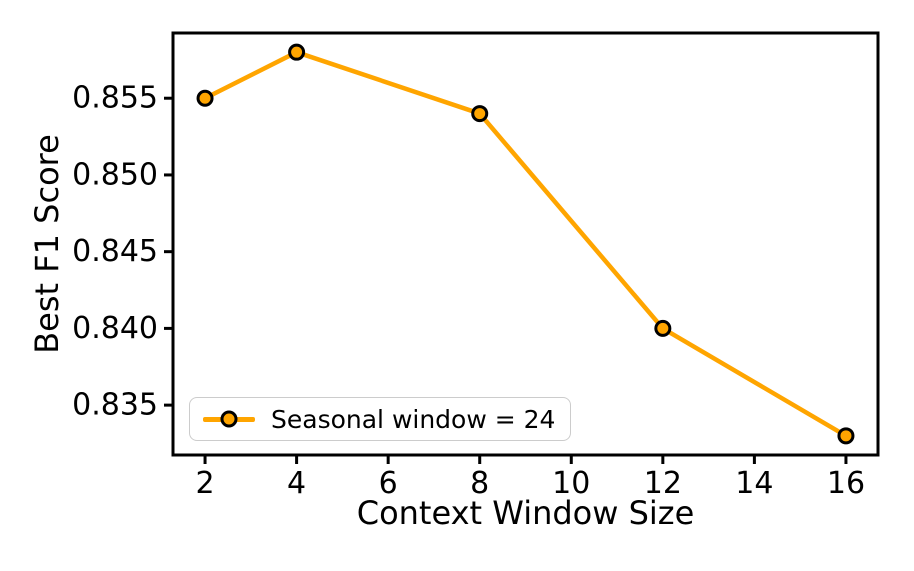  I want to click on x-tick-label: 14, so click(754, 483).